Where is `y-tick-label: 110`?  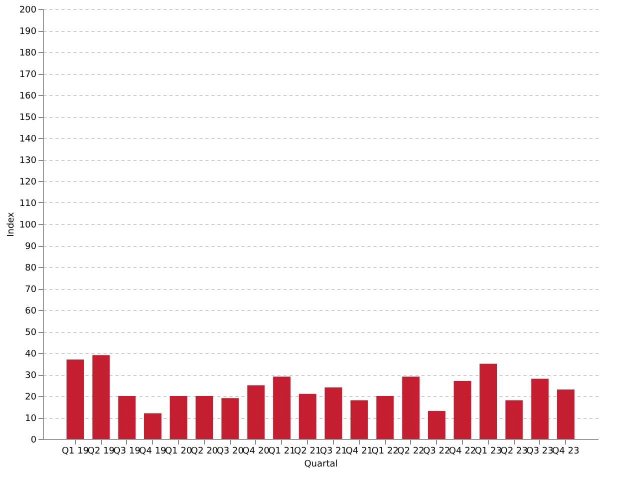
y-tick-label: 110 is located at coordinates (28, 204).